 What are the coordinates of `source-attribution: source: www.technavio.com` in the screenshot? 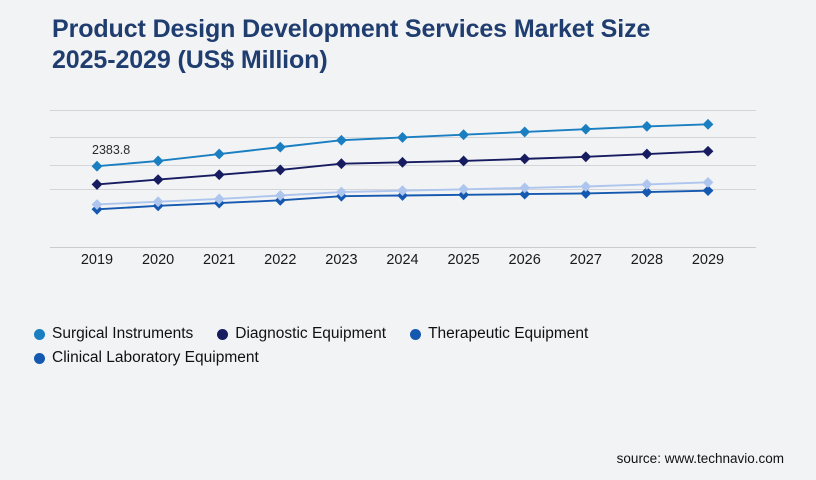 It's located at (700, 458).